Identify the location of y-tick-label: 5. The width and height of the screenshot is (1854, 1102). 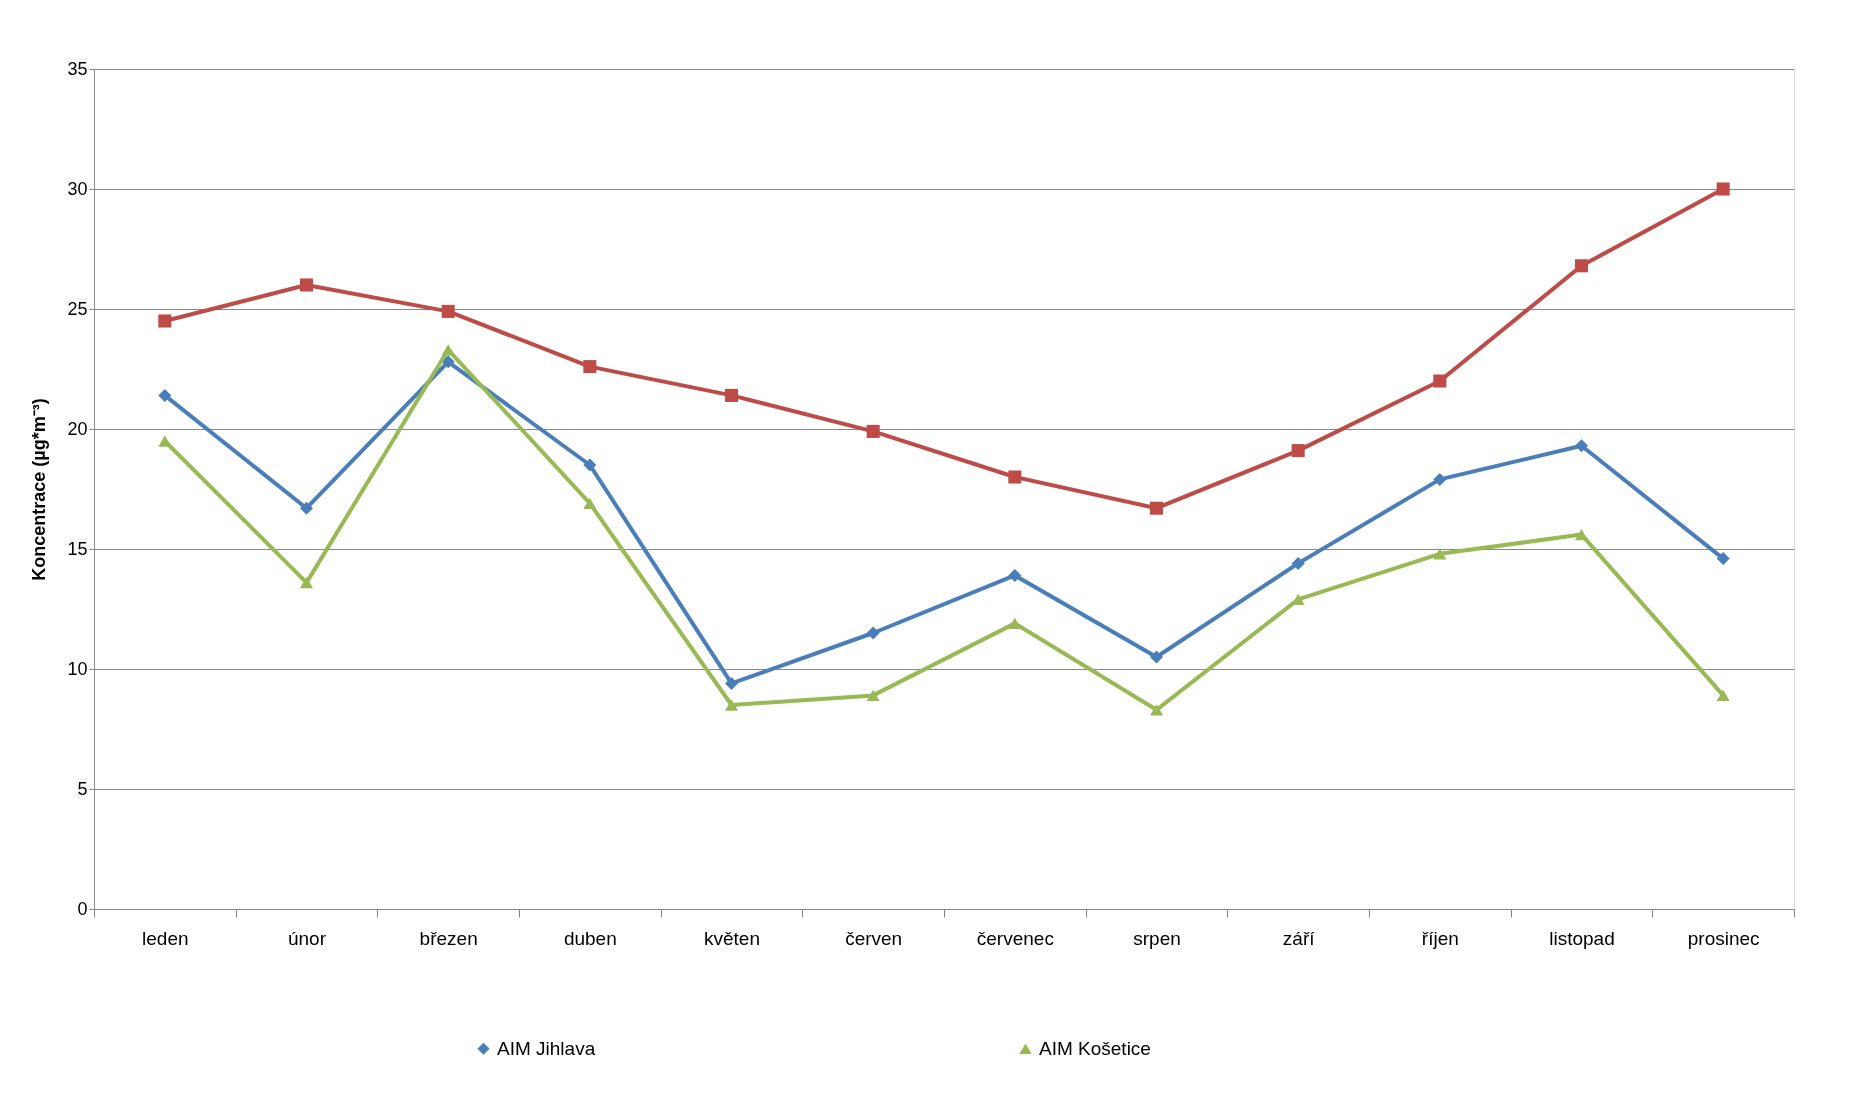
(82, 788).